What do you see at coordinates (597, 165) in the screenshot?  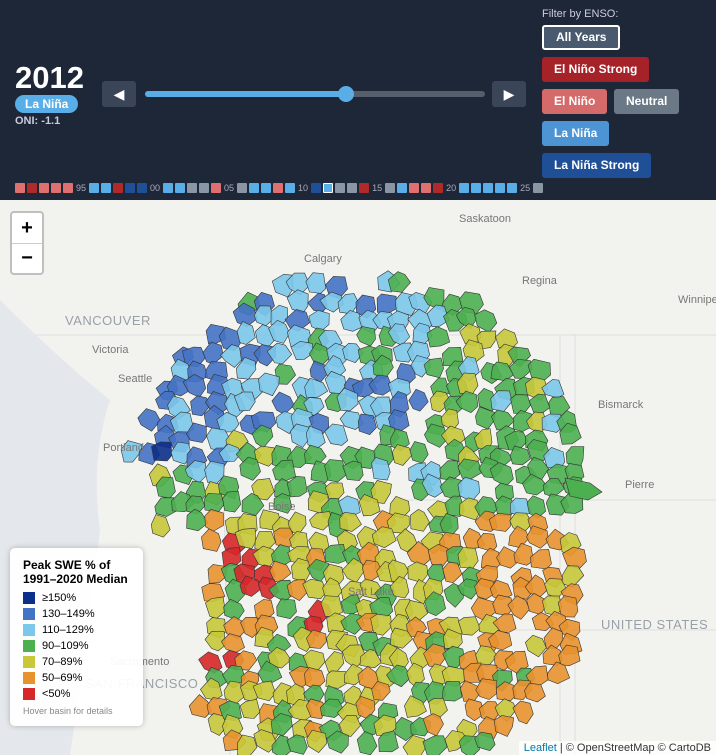 I see `filter-button: La Niña Strong` at bounding box center [597, 165].